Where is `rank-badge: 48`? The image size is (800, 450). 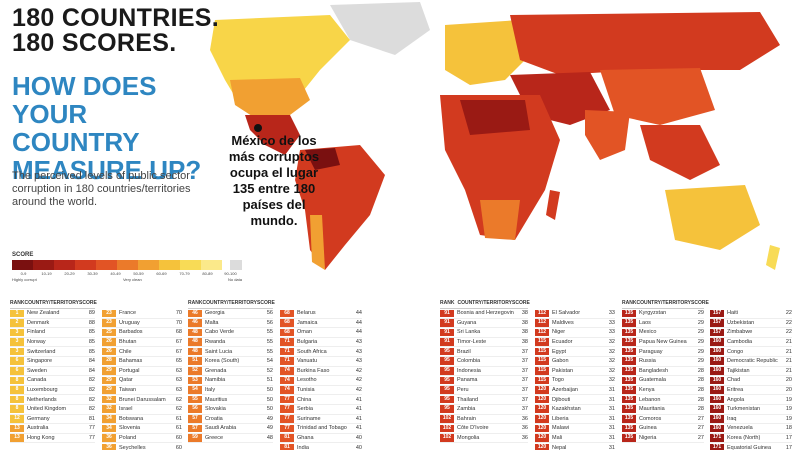 rank-badge: 48 is located at coordinates (195, 332).